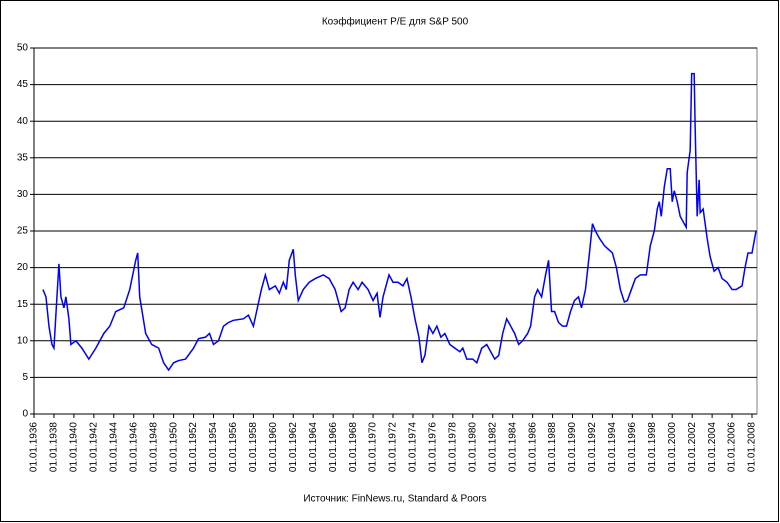  What do you see at coordinates (353, 447) in the screenshot?
I see `x-tick-label: 01.01.1968` at bounding box center [353, 447].